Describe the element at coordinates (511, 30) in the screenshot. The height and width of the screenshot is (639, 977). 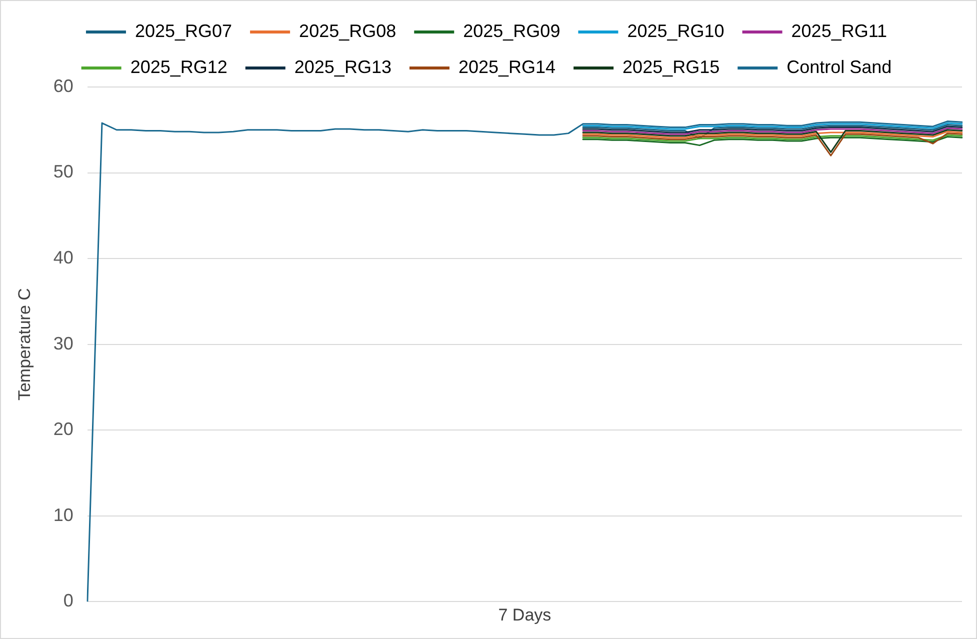
I see `legend-label: 2025_RG09` at that location.